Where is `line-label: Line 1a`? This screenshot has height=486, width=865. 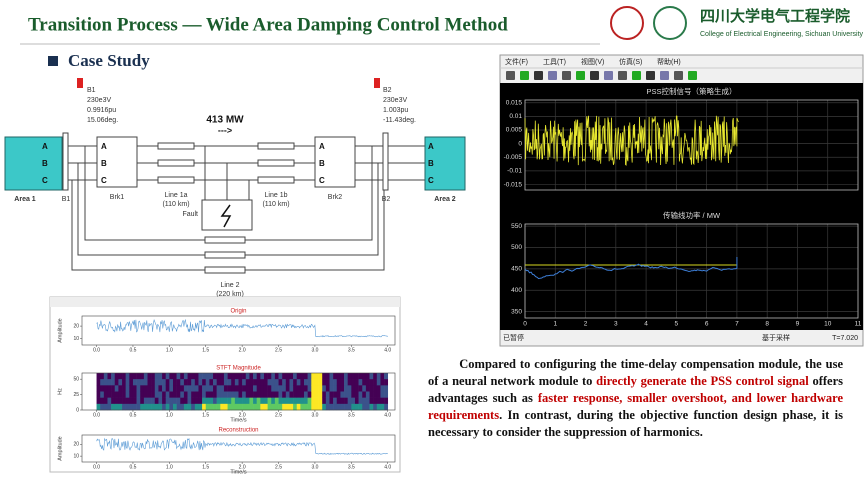 line-label: Line 1a is located at coordinates (176, 195).